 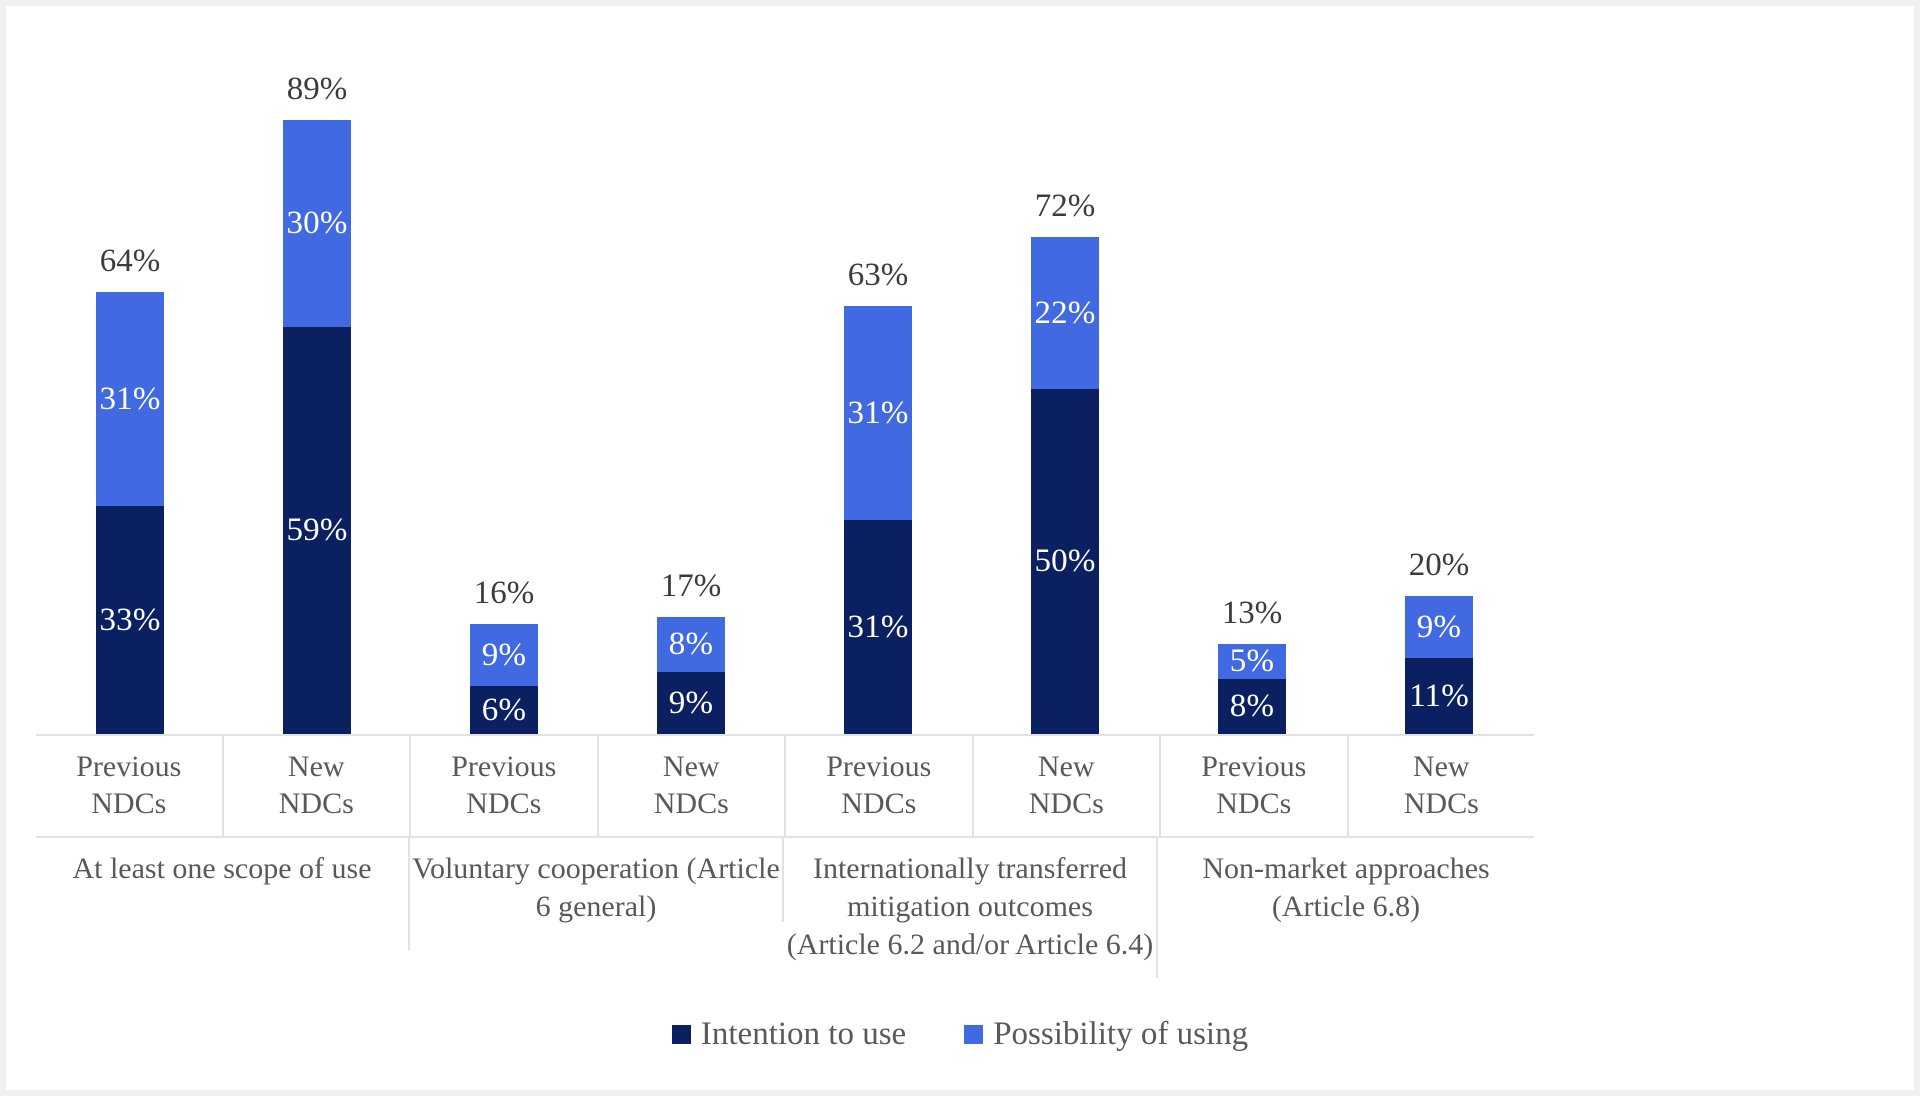 I want to click on bar-slot-6: 13% 5% 8%, so click(x=1252, y=665).